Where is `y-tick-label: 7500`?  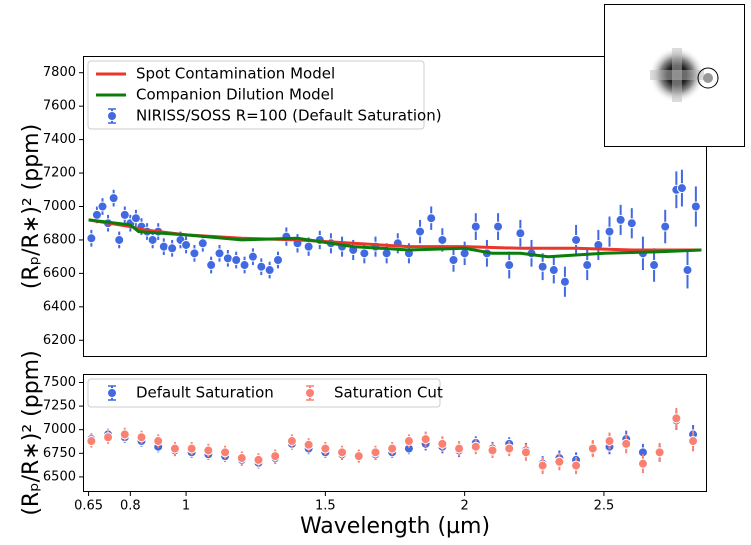 y-tick-label: 7500 is located at coordinates (59, 382).